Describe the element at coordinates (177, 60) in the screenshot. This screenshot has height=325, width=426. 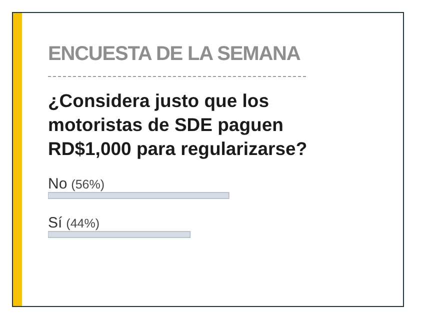
I see `chart-title: ENCUESTA DE LA SEMANA` at that location.